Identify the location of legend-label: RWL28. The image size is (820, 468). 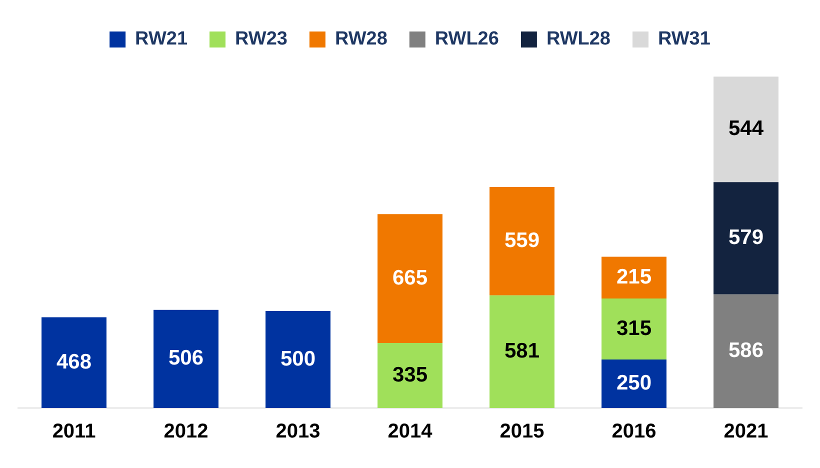
(578, 39).